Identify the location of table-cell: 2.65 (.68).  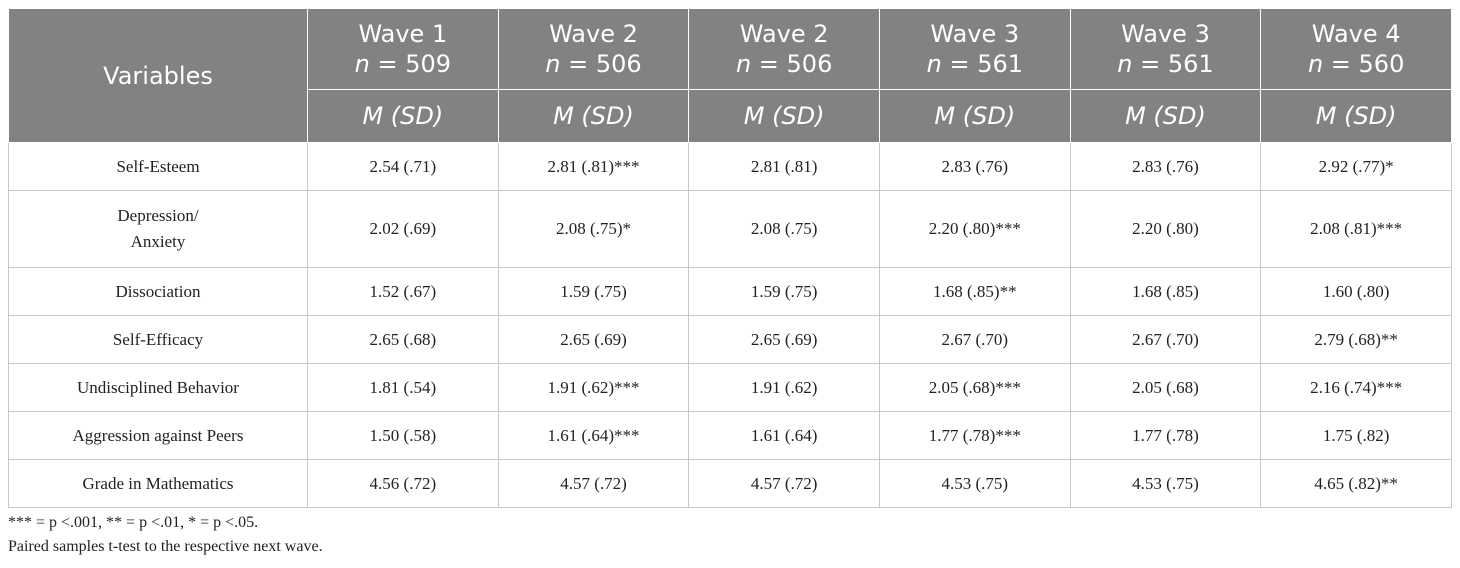
(403, 339).